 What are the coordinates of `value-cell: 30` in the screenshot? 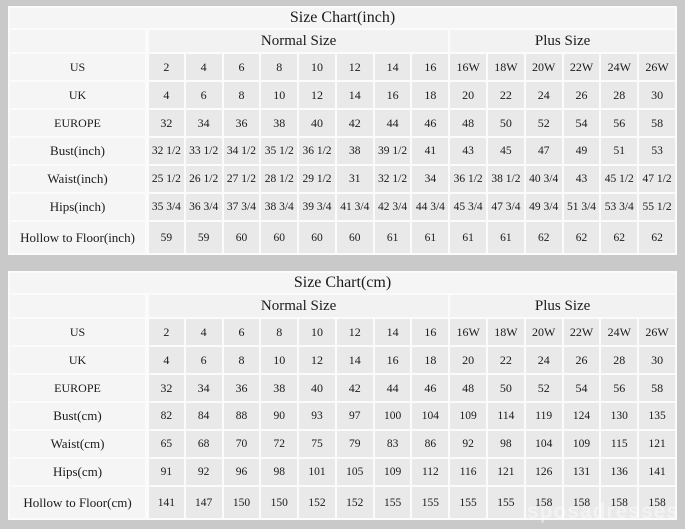 It's located at (657, 360).